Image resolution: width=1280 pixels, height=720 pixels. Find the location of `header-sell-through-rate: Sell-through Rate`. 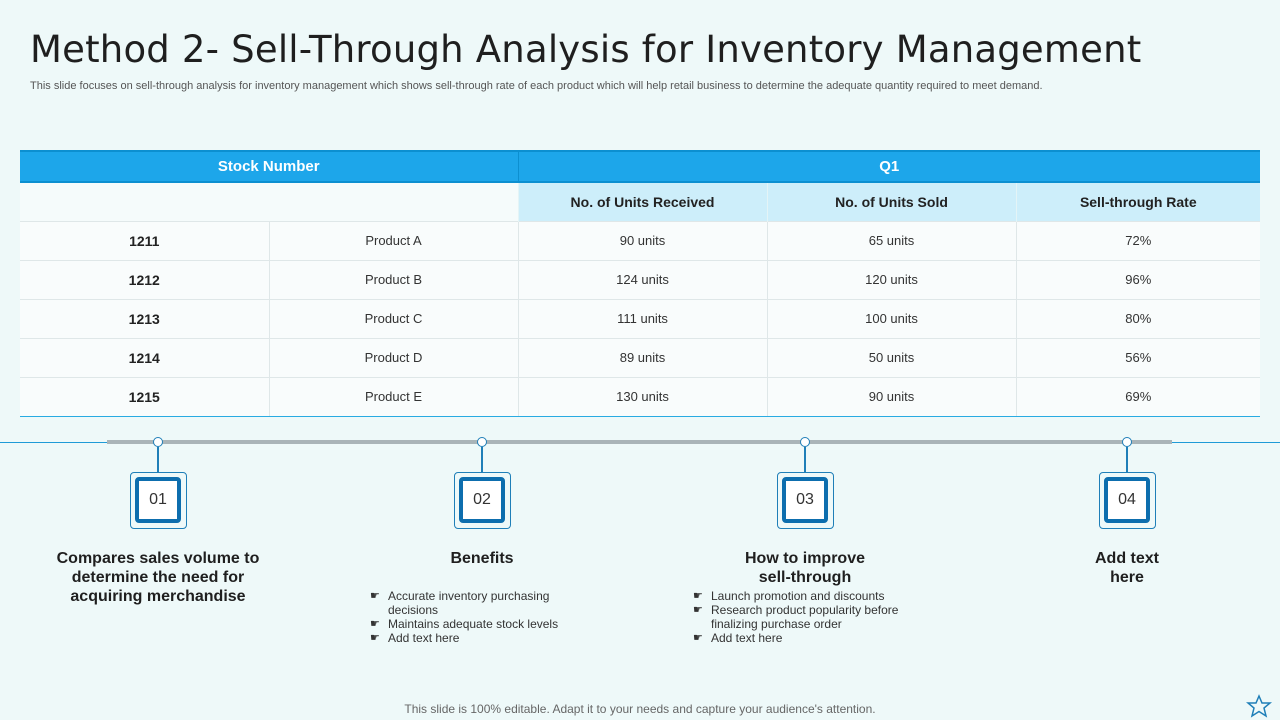

header-sell-through-rate: Sell-through Rate is located at coordinates (1138, 201).